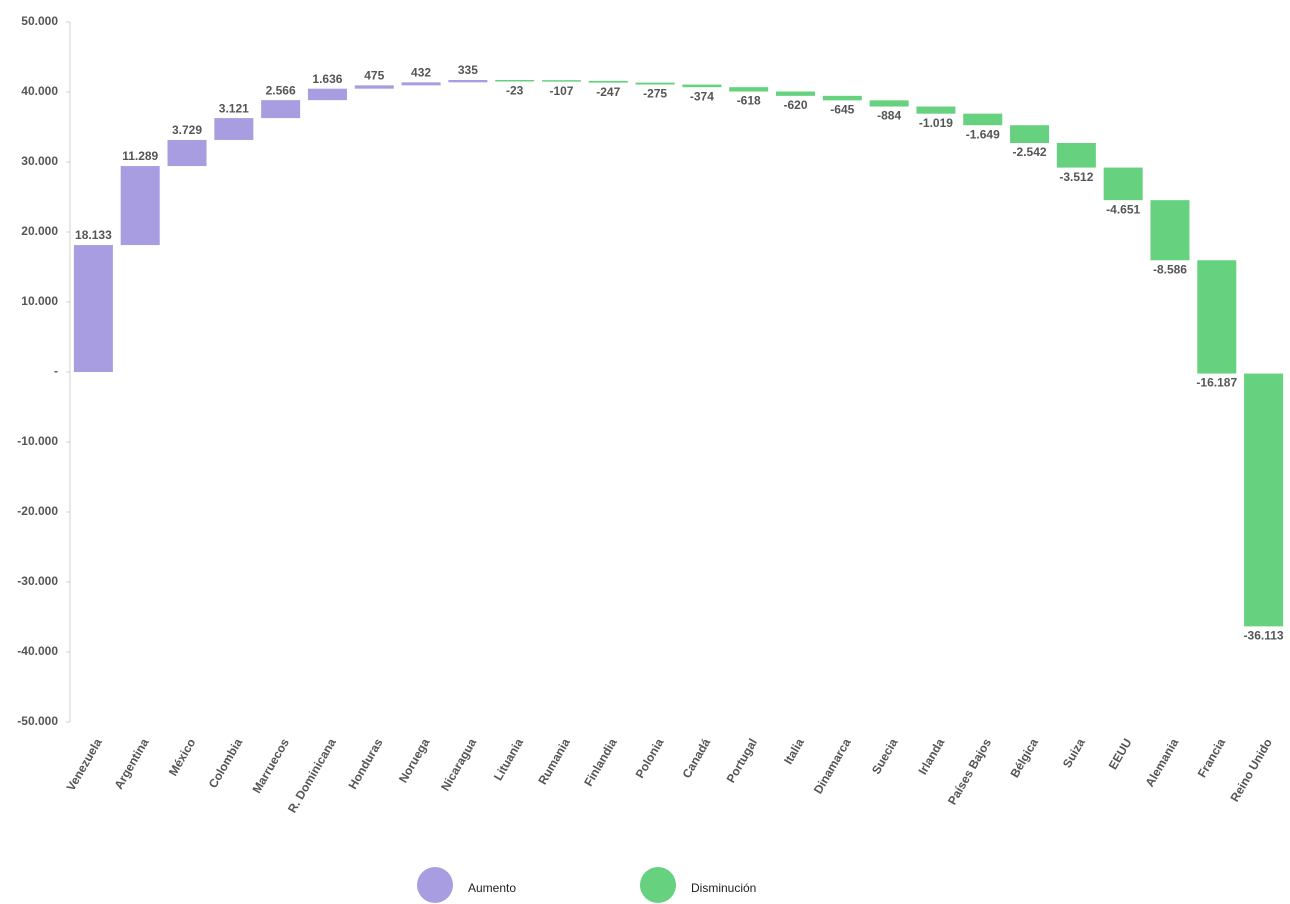 The width and height of the screenshot is (1290, 904). What do you see at coordinates (561, 91) in the screenshot?
I see `value-label: -107` at bounding box center [561, 91].